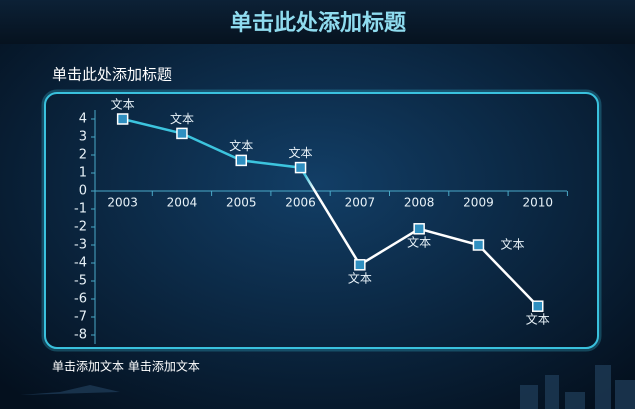 The height and width of the screenshot is (409, 635). What do you see at coordinates (478, 203) in the screenshot?
I see `x-tick-label: 2009` at bounding box center [478, 203].